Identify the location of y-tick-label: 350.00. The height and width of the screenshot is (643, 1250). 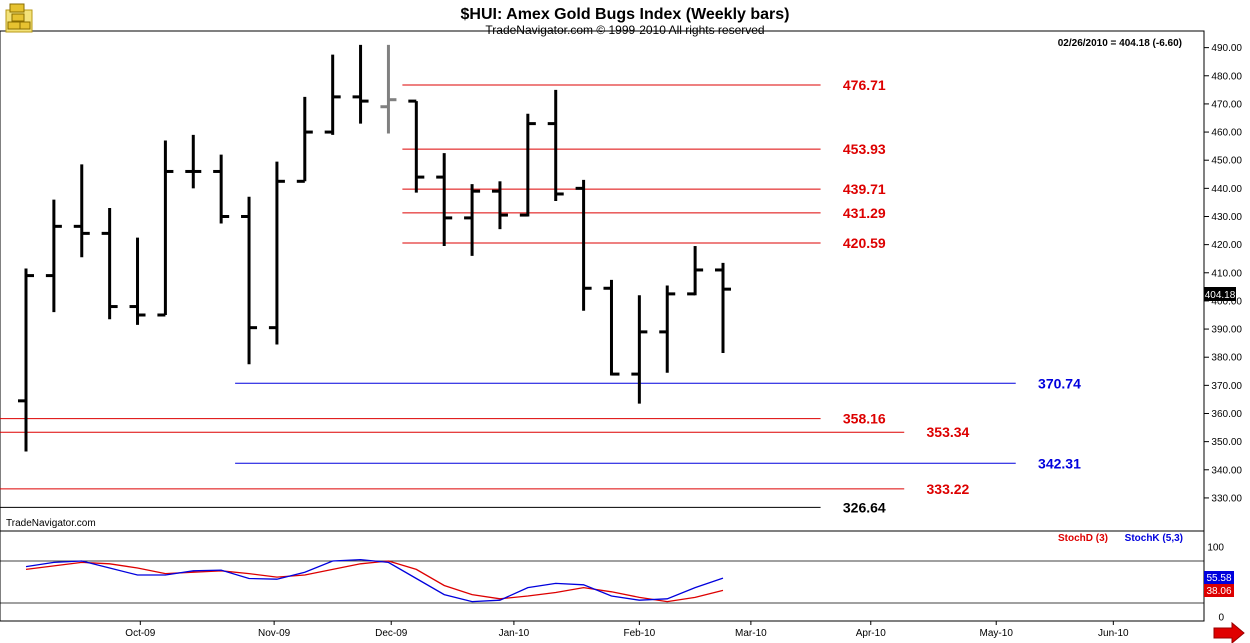
(1226, 442).